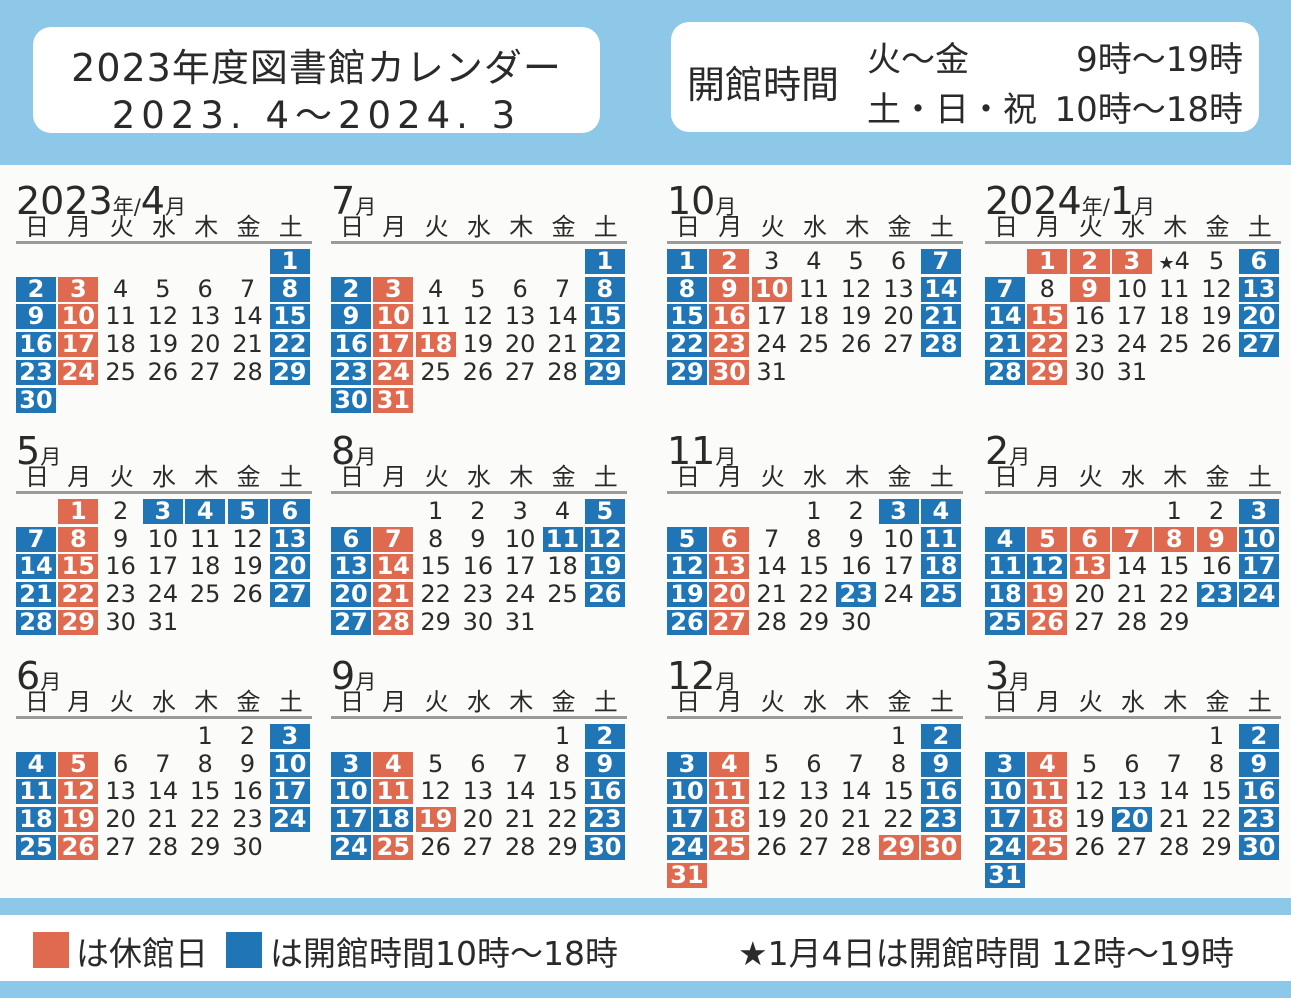  Describe the element at coordinates (1258, 345) in the screenshot. I see `special-hours-date-cell: 27` at that location.